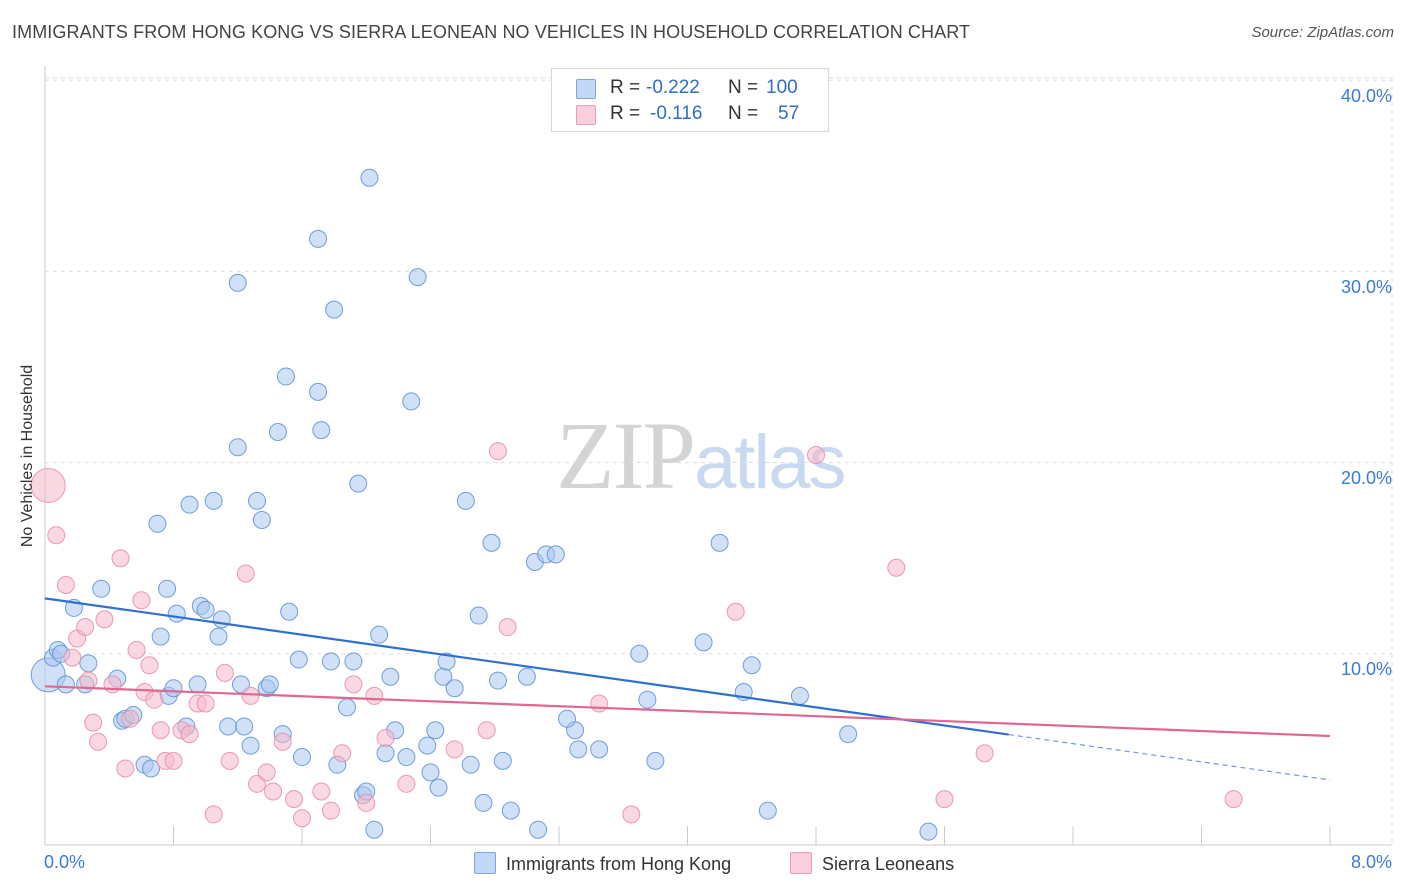 This screenshot has width=1406, height=892. Describe the element at coordinates (690, 100) in the screenshot. I see `legend: R = -0.222 N = 100 R = -0.116 N = 57` at that location.